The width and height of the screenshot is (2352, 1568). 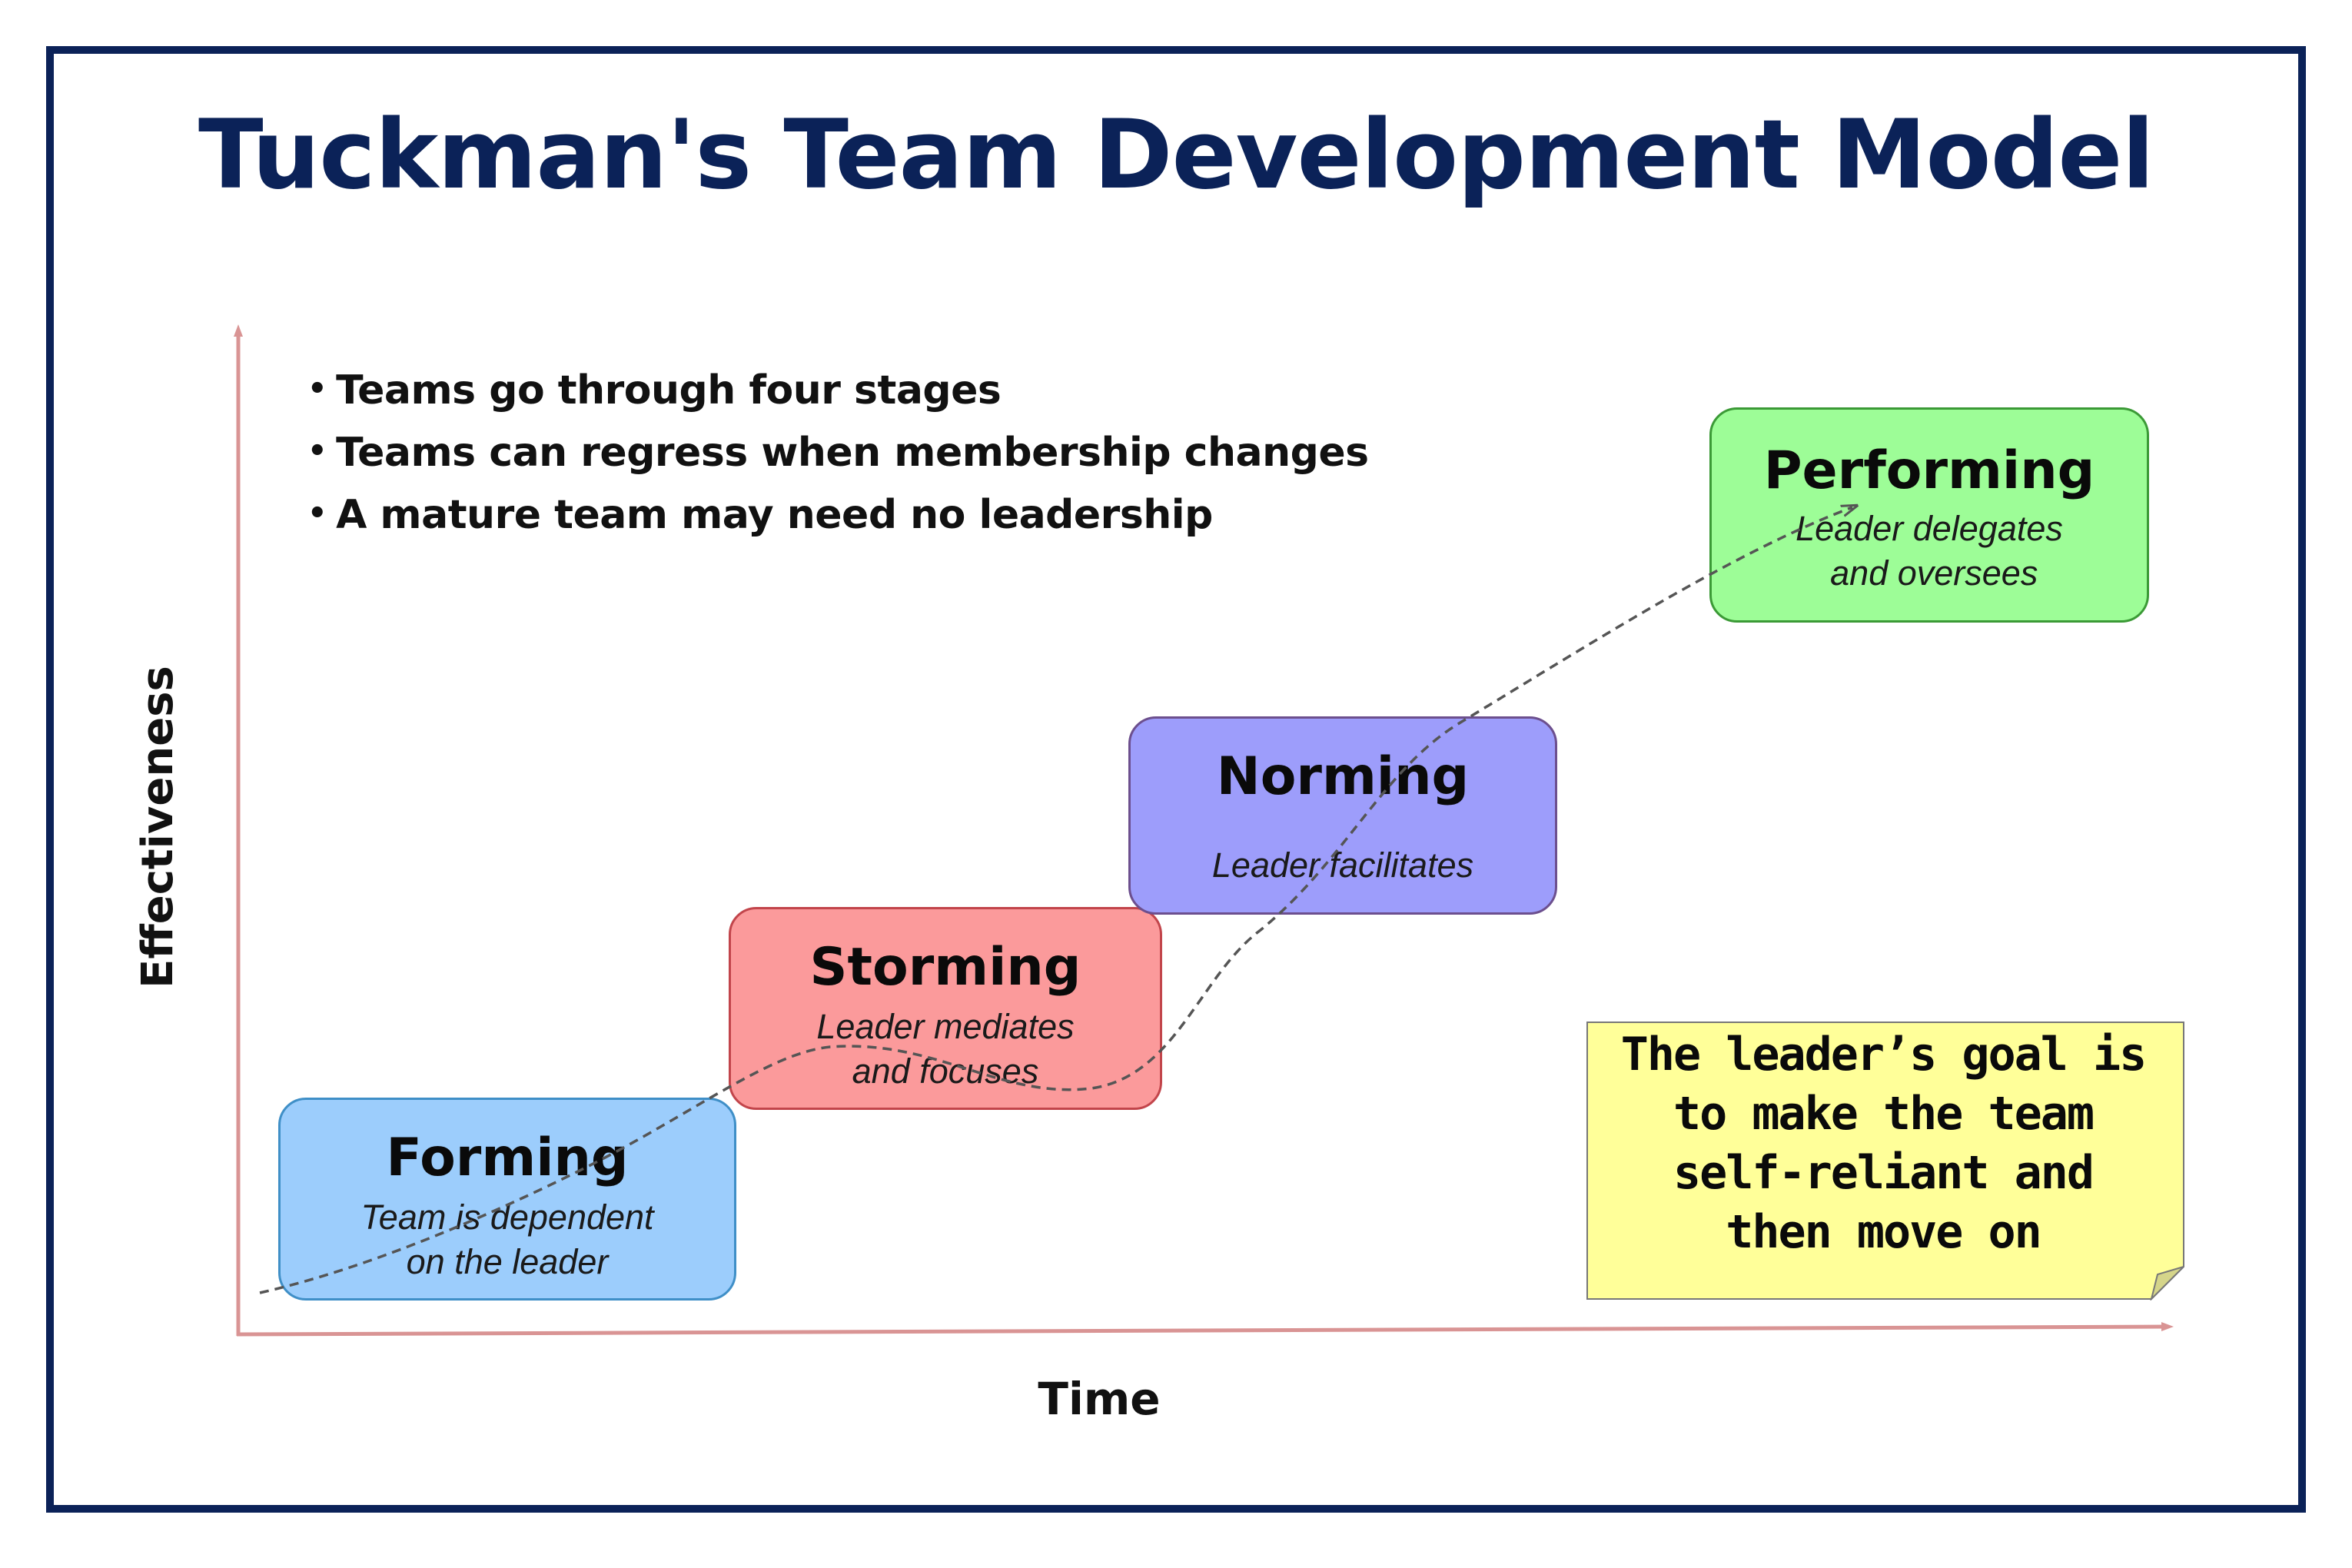 What do you see at coordinates (945, 967) in the screenshot?
I see `stage-storming-name: Storming` at bounding box center [945, 967].